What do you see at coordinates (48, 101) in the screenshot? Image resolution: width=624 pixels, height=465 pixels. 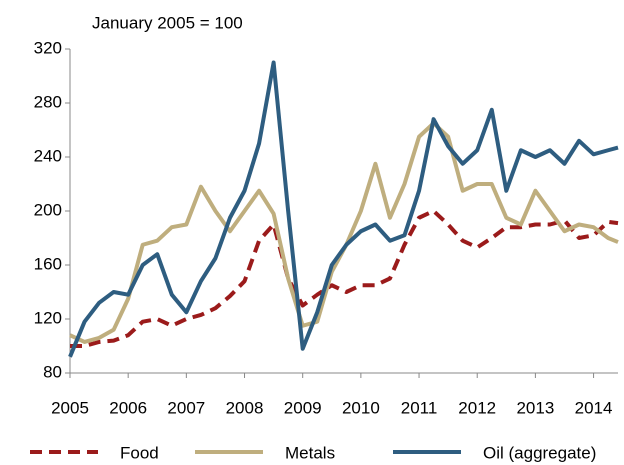 I see `y-tick-label: 280` at bounding box center [48, 101].